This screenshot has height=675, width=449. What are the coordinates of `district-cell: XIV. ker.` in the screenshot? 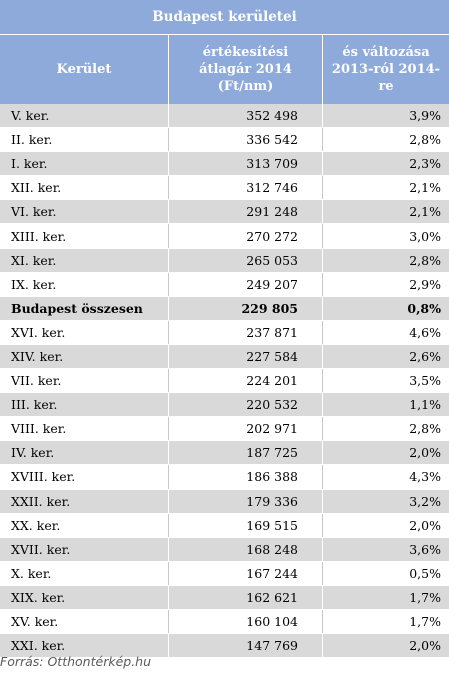 It's located at (37, 356).